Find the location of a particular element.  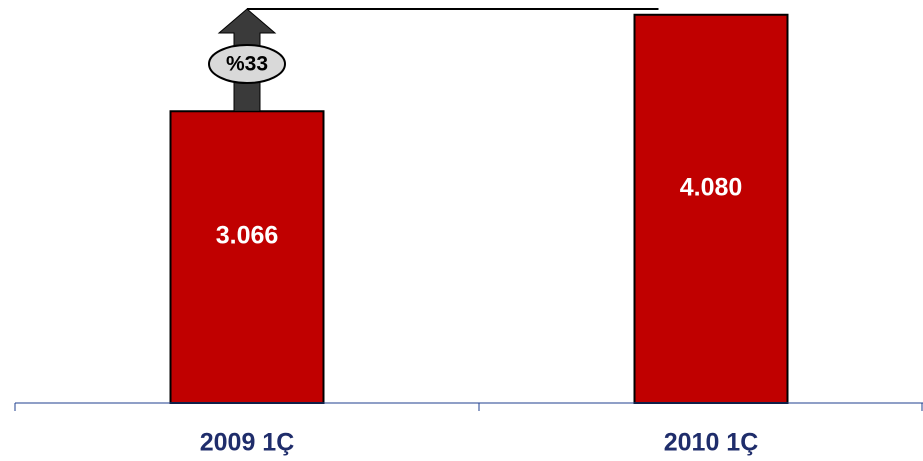

x-tick-label-1: 2009 1Ç is located at coordinates (247, 443).